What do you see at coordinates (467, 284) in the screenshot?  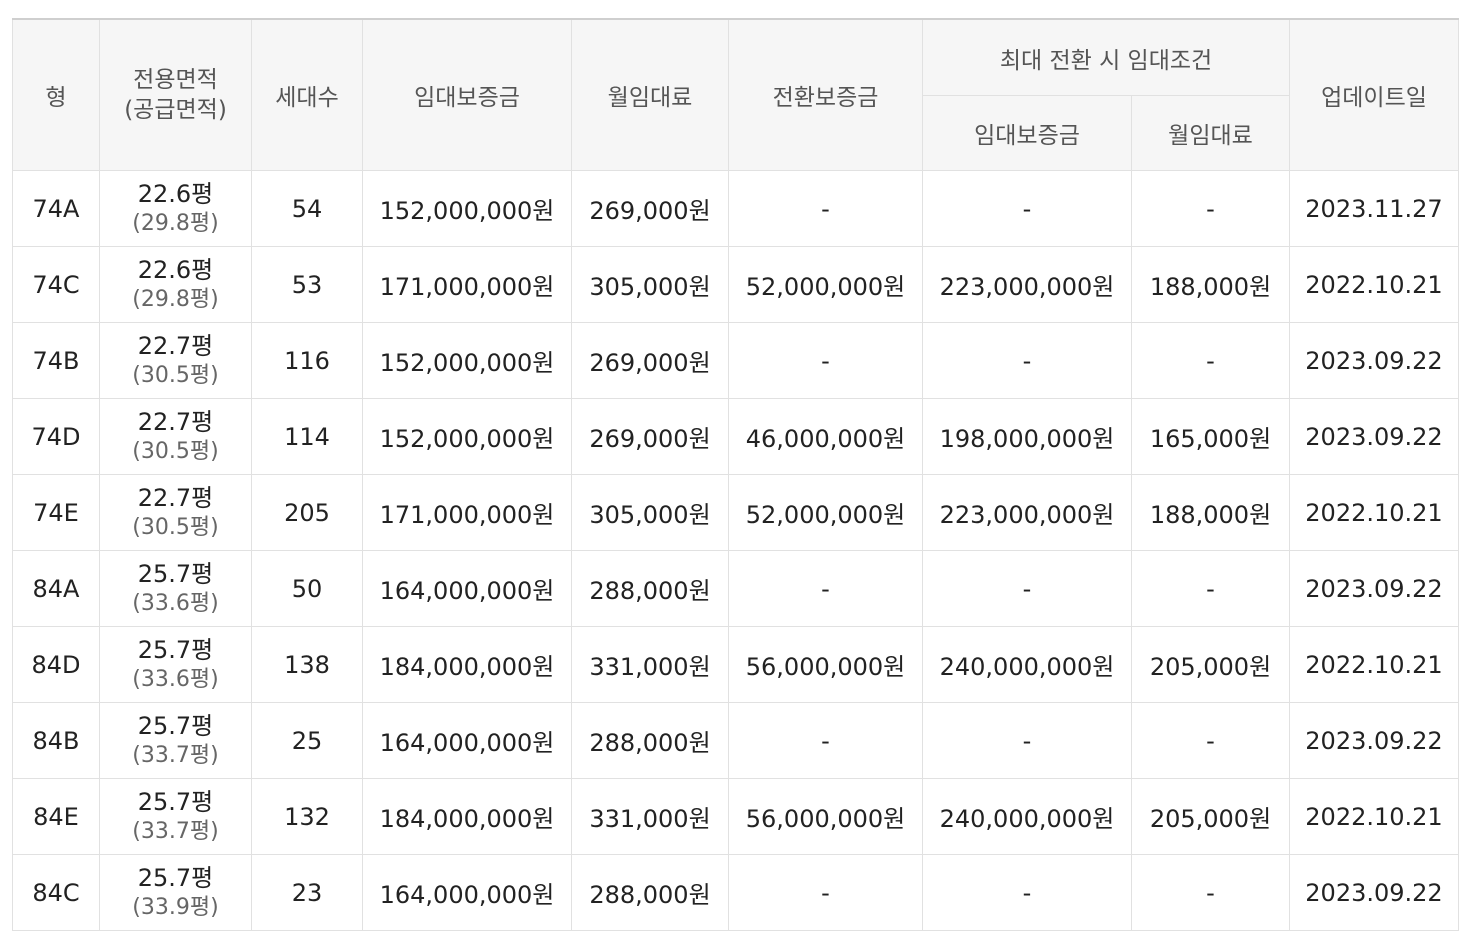 I see `cell-deposit: 171,000,000원` at bounding box center [467, 284].